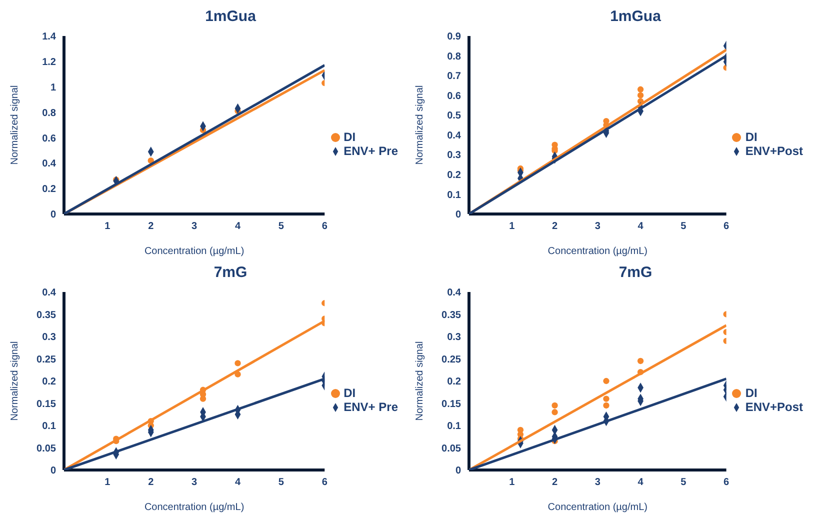 Image resolution: width=826 pixels, height=513 pixels. What do you see at coordinates (454, 37) in the screenshot?
I see `y-tick-label: 0.9` at bounding box center [454, 37].